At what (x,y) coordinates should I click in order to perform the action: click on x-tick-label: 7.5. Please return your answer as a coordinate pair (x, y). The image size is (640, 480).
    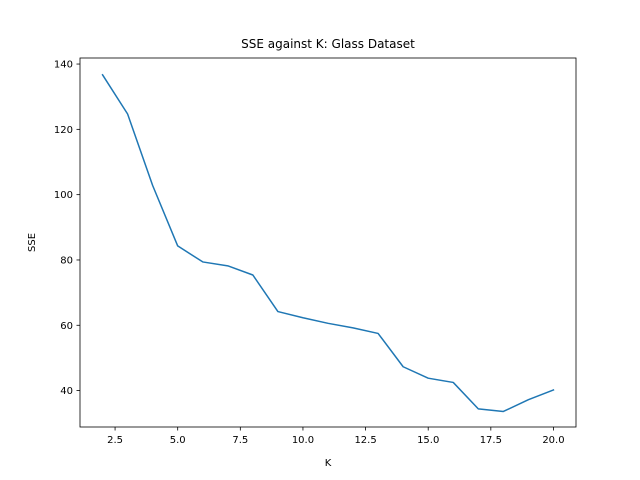
    Looking at the image, I should click on (240, 440).